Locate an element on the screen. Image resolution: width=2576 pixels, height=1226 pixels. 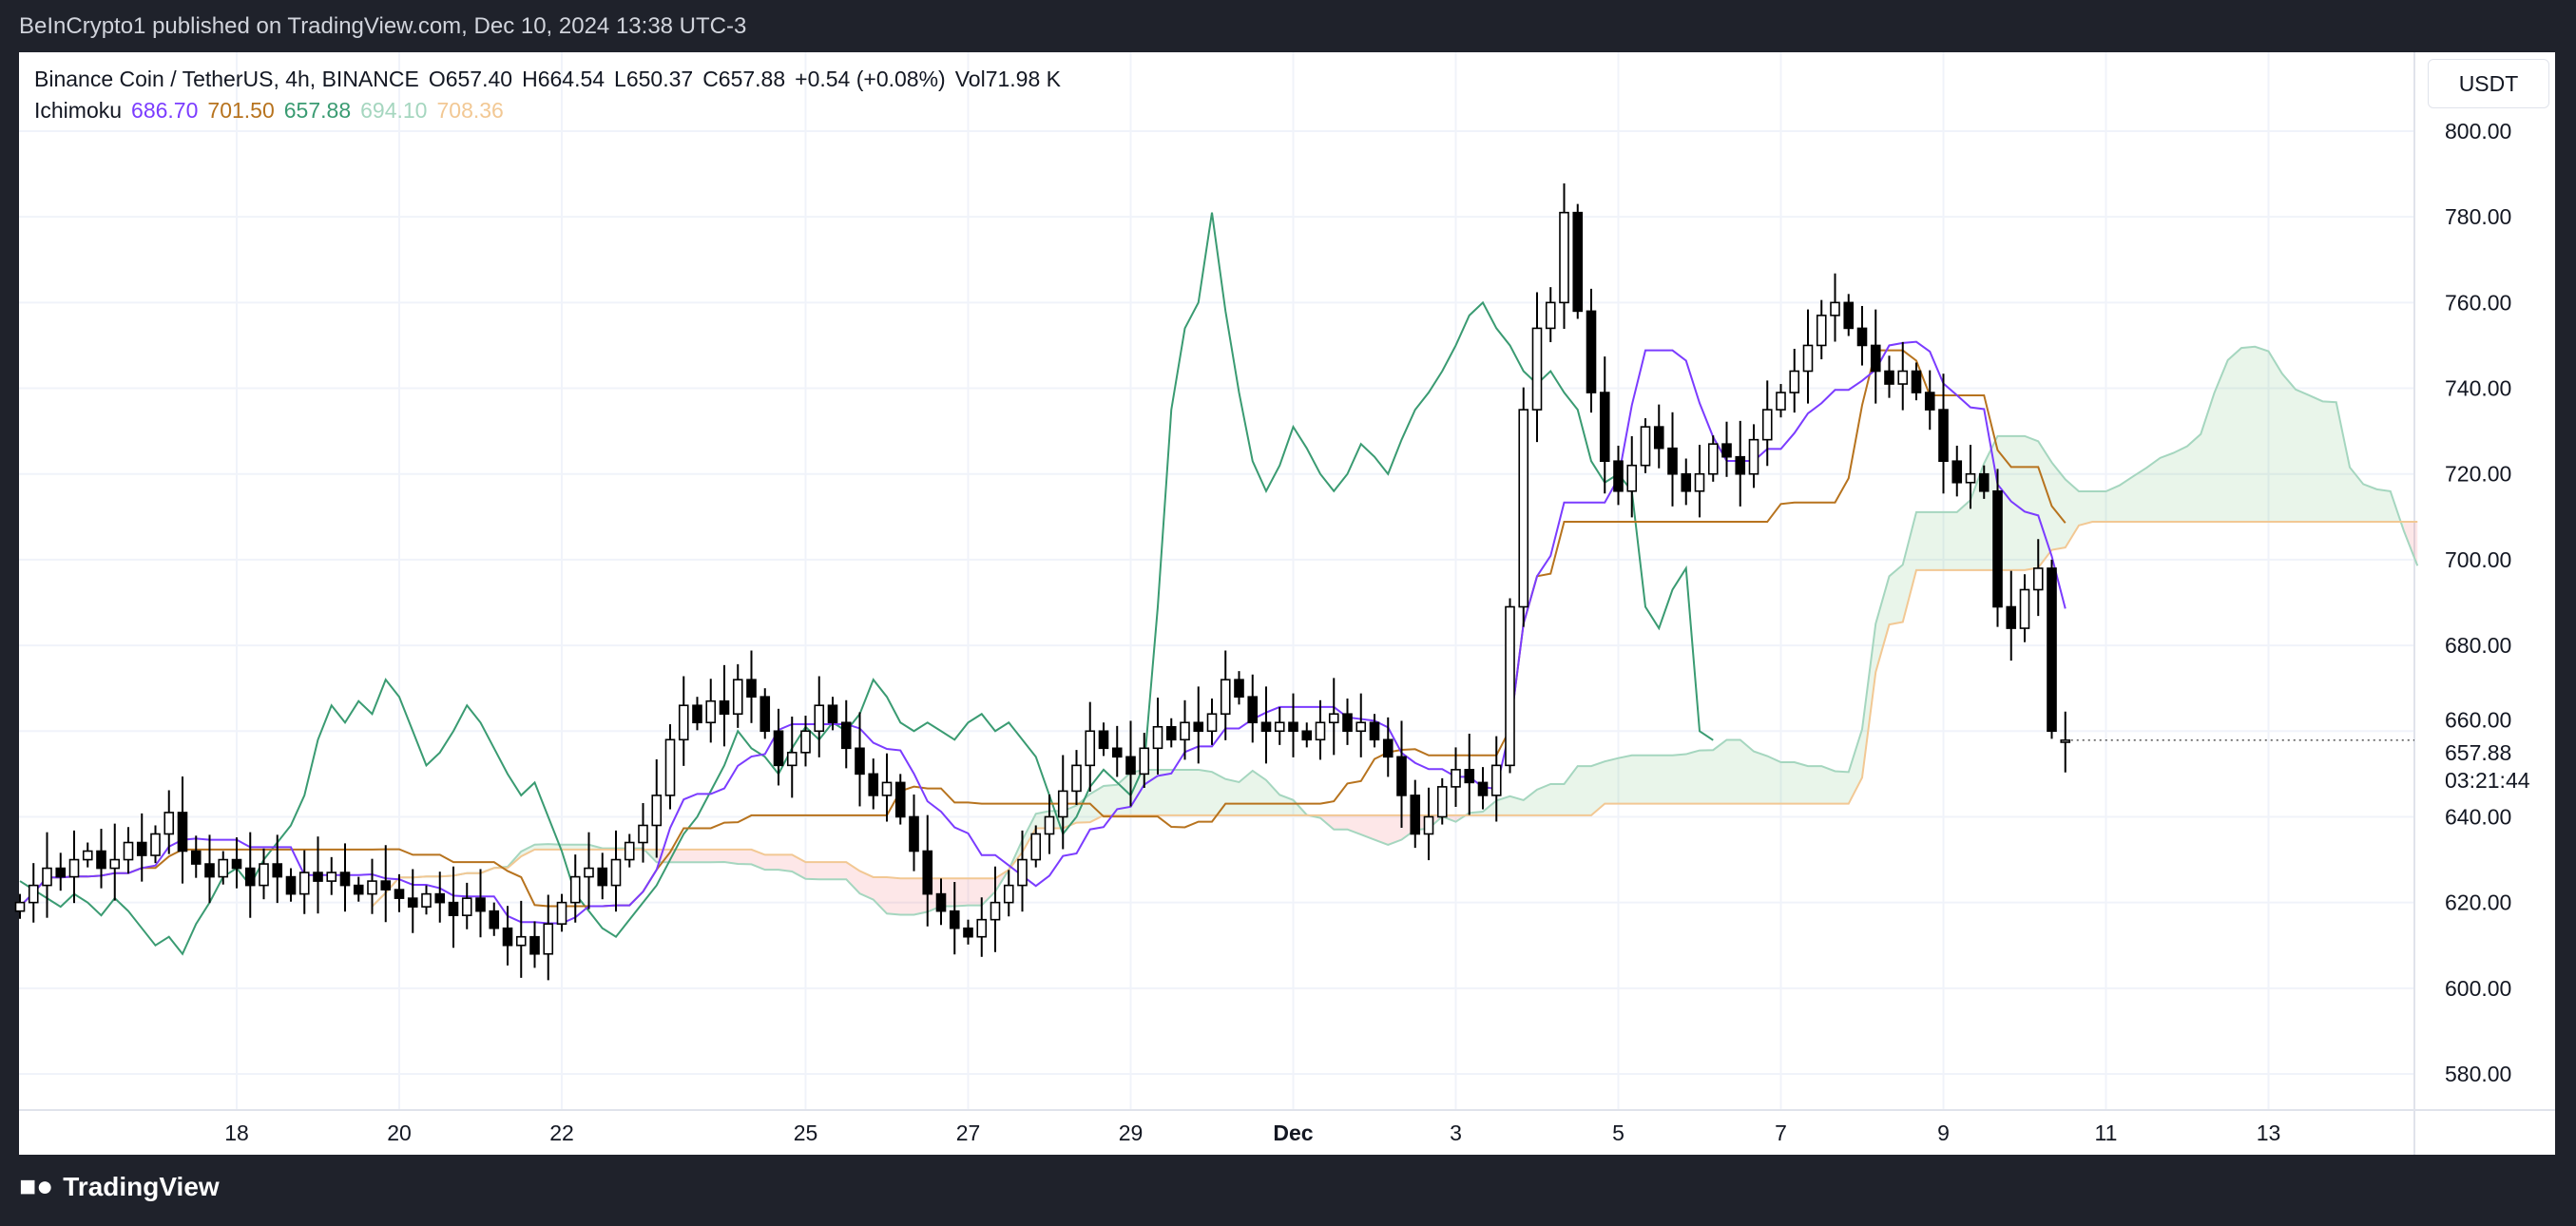
indicator-name: Ichimoku is located at coordinates (78, 110).